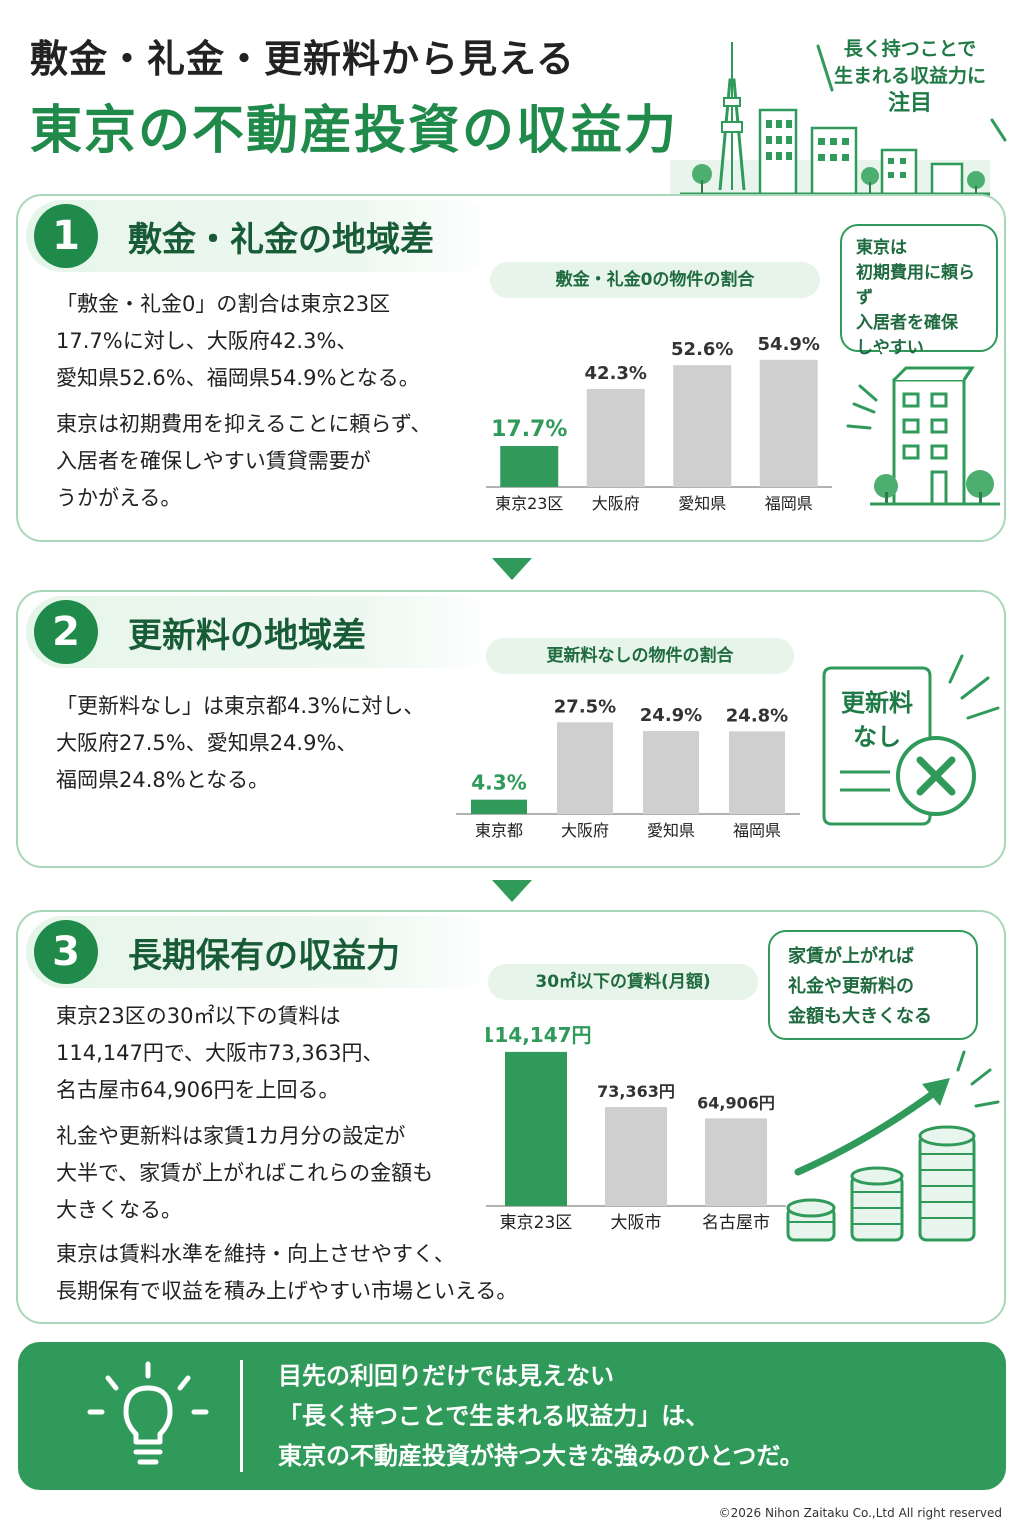  Describe the element at coordinates (354, 131) in the screenshot. I see `page-title-line2: 東京の不動産投資の収益力` at that location.